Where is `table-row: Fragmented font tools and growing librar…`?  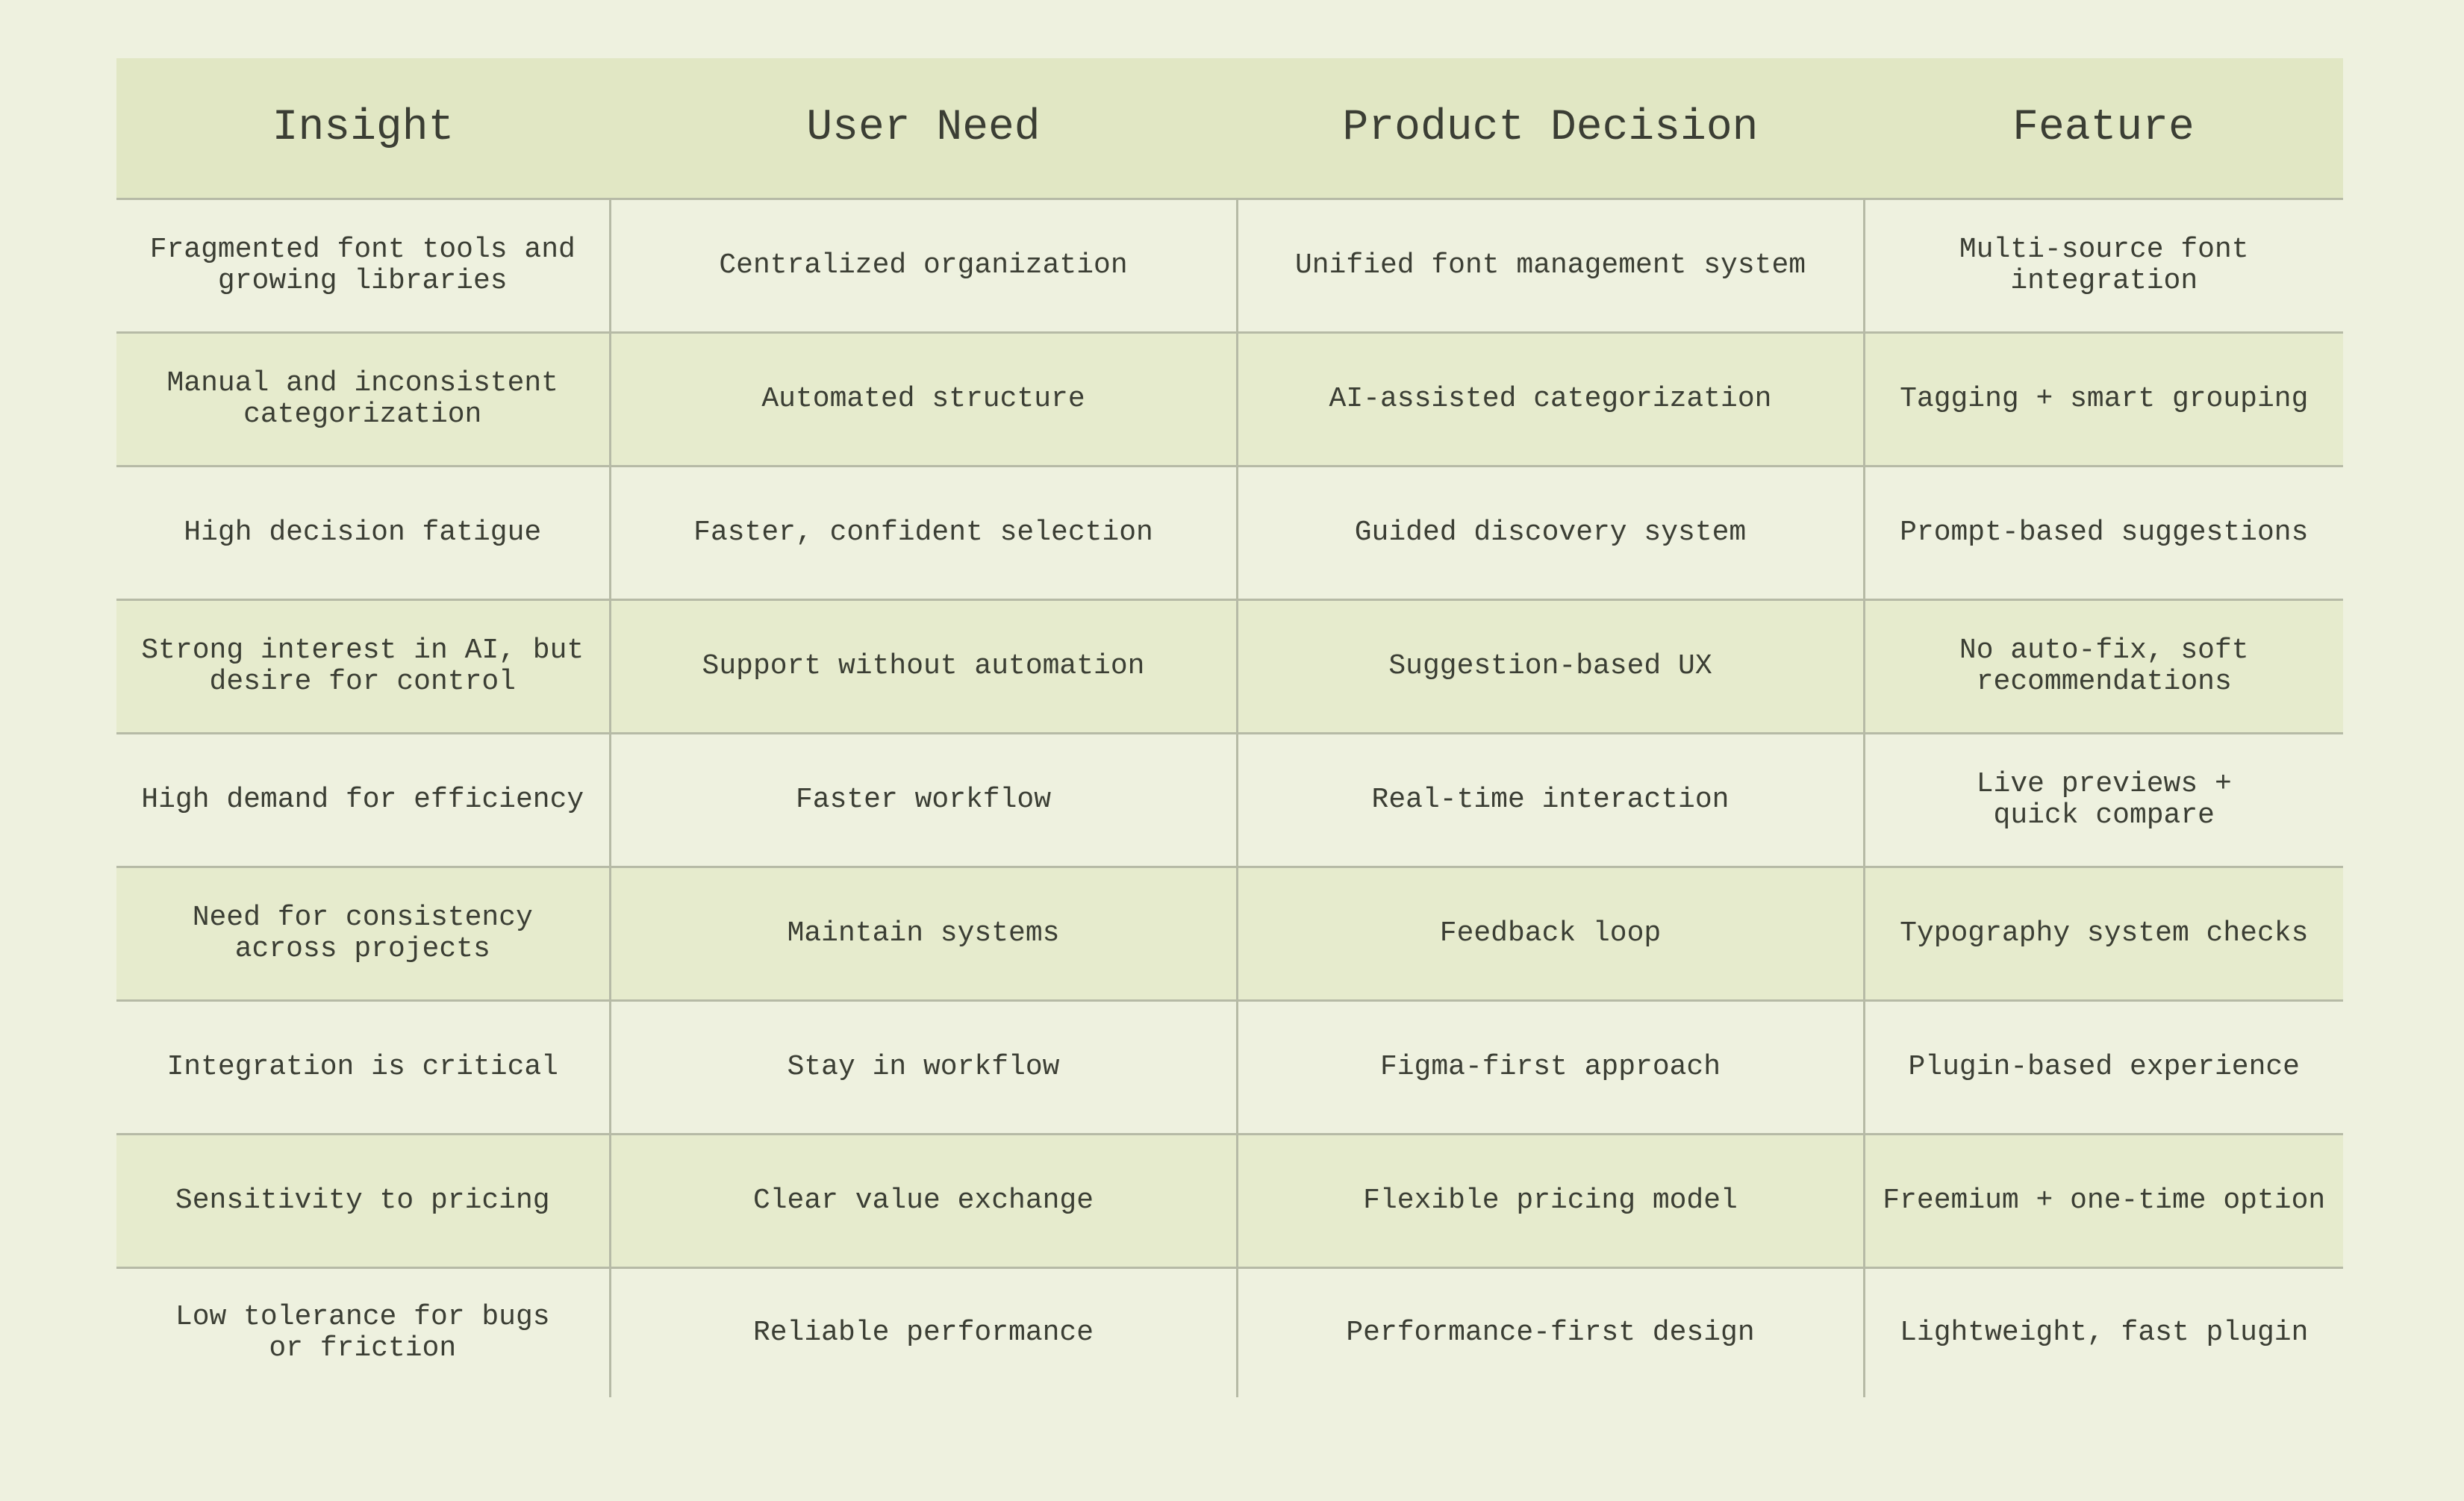
table-row: Fragmented font tools and growing librar… is located at coordinates (1229, 266).